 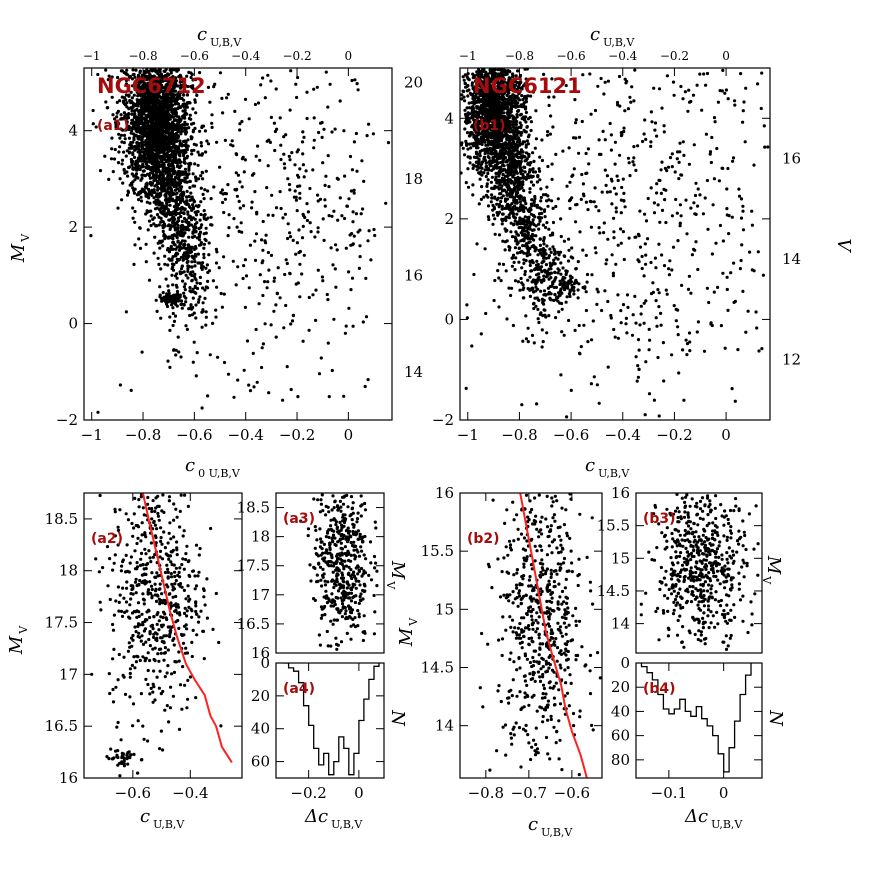 What do you see at coordinates (73, 324) in the screenshot?
I see `y-tick-label: 0` at bounding box center [73, 324].